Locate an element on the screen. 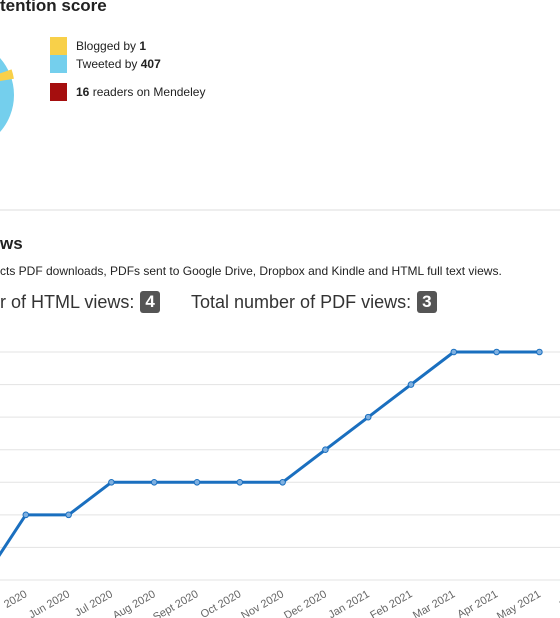  legend-label: Tweeted by is located at coordinates (107, 64).